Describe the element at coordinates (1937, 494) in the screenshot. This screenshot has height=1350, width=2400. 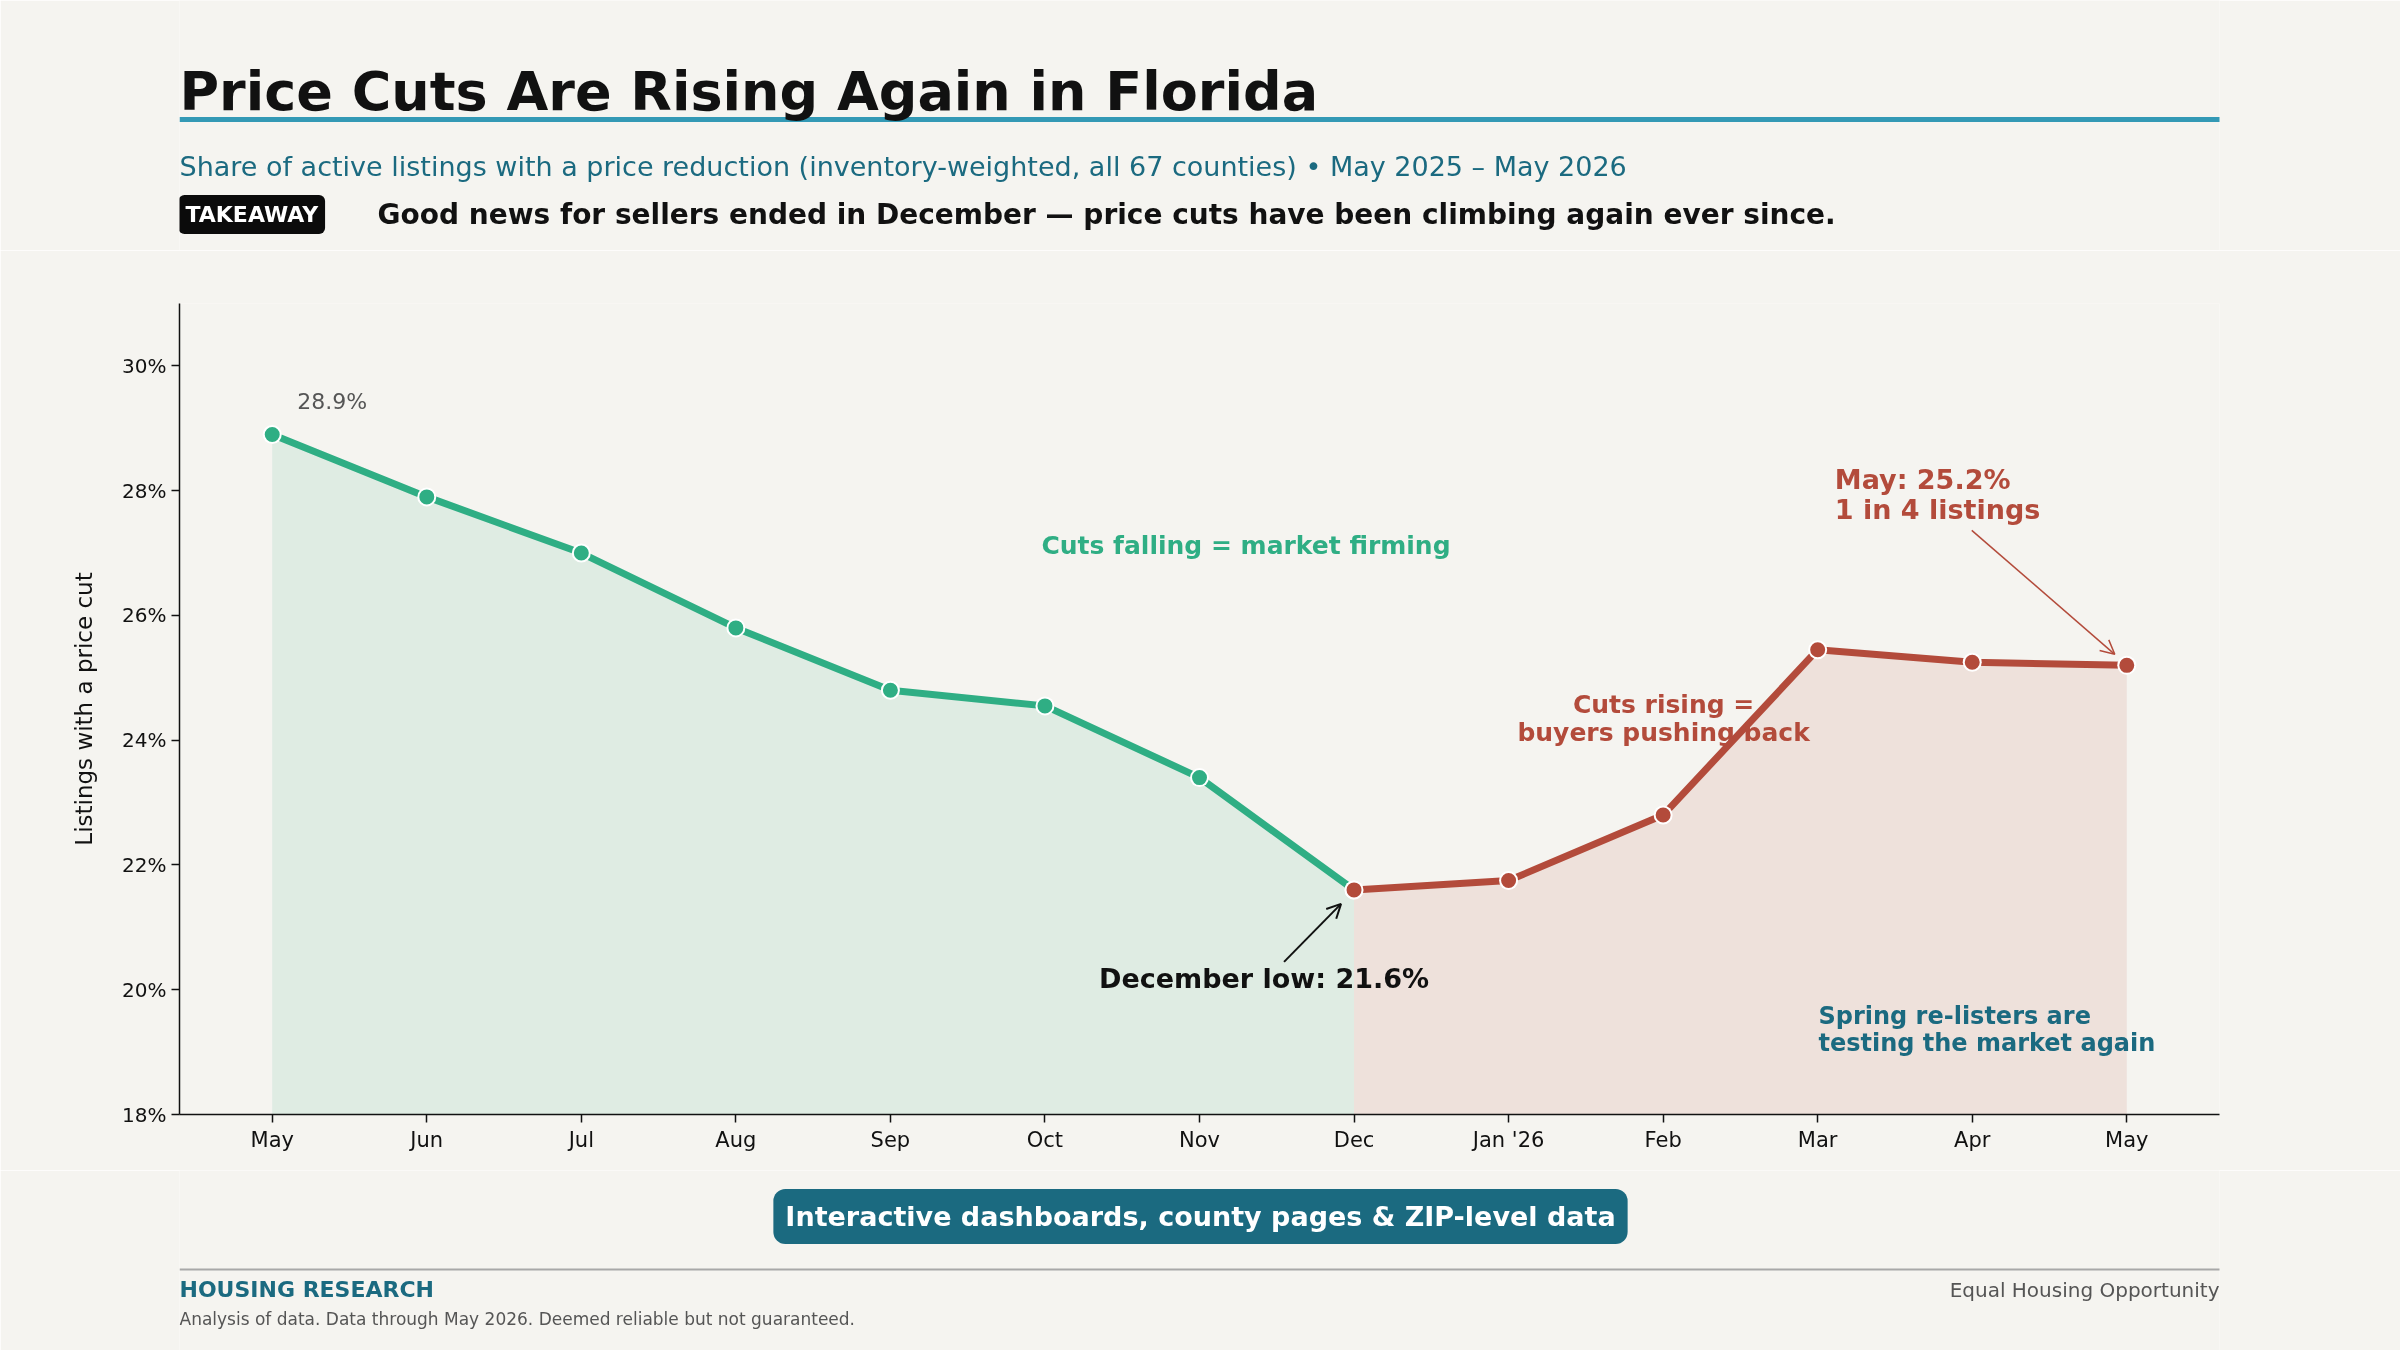
I see `annotation: May: 25.2% 1 in 4 listings` at that location.